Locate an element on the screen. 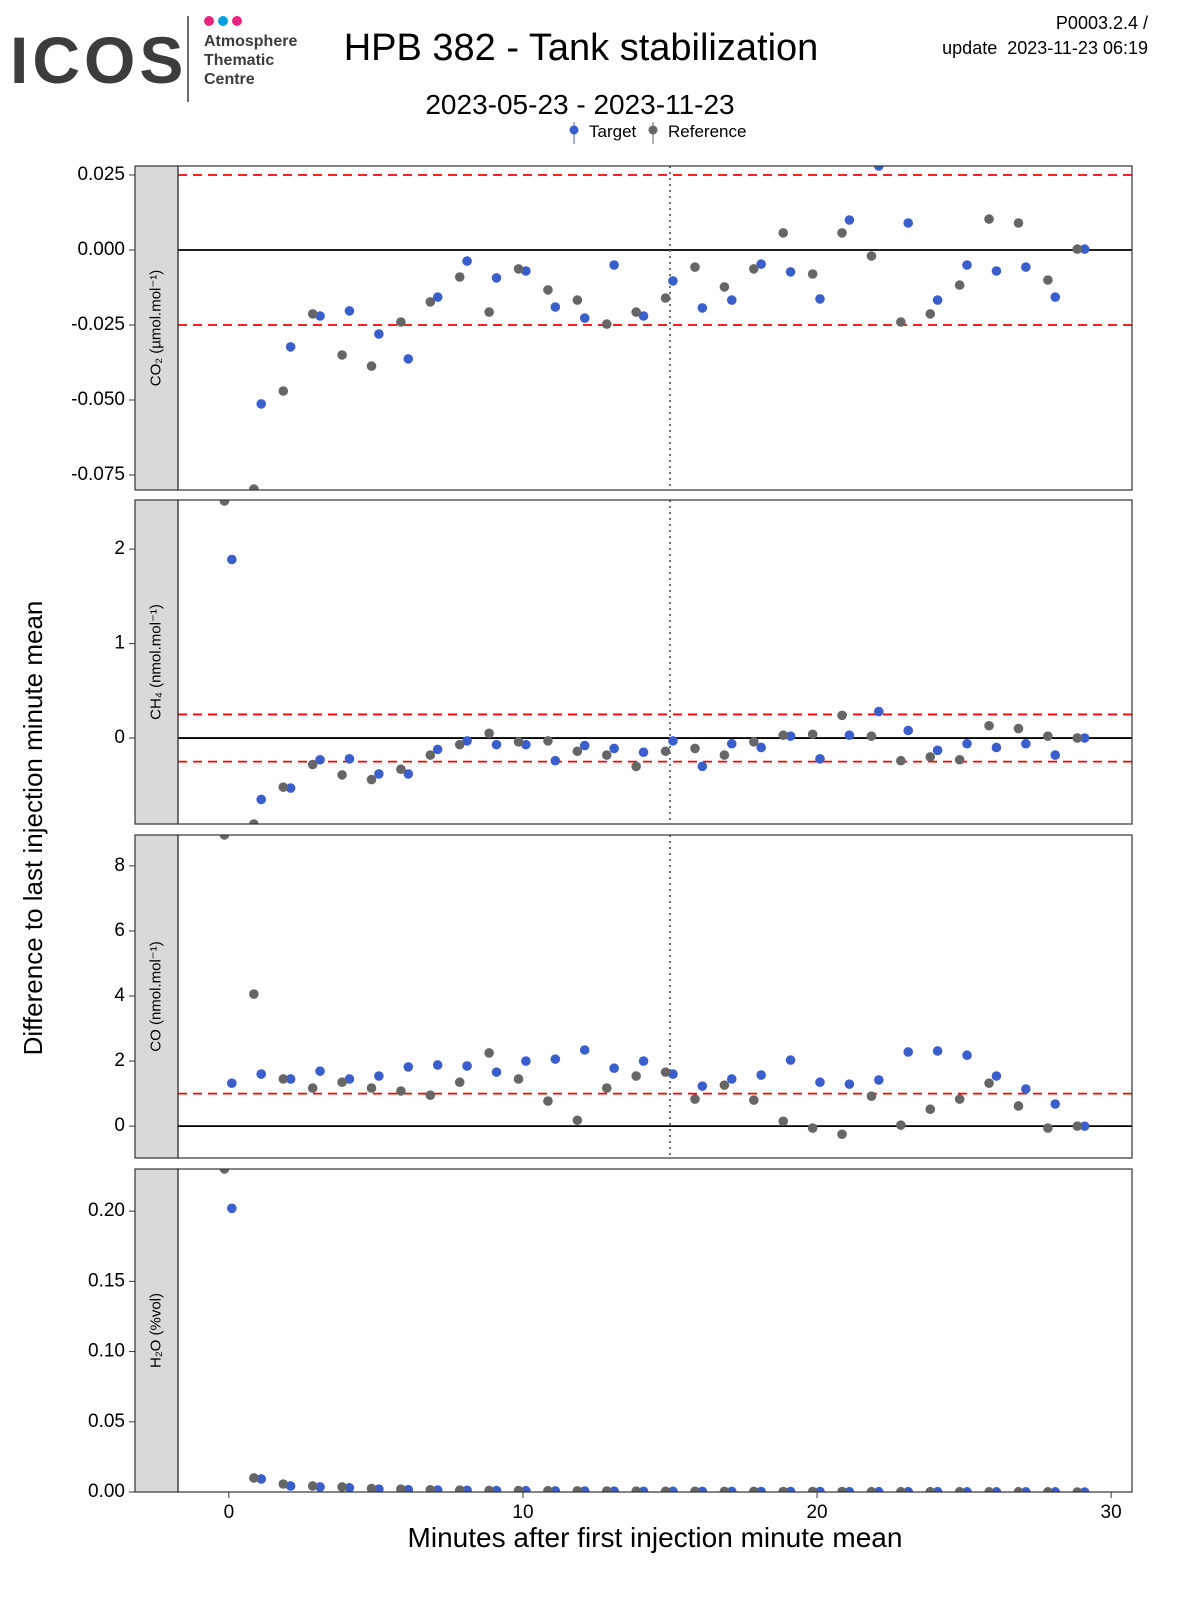  chart-title: HPB 382 - Tank stabilization is located at coordinates (581, 48).